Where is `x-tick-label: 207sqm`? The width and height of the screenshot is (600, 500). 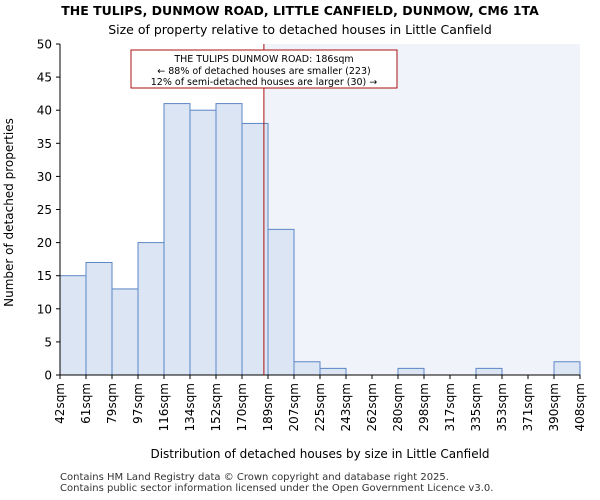
x-tick-label: 207sqm is located at coordinates (294, 407).